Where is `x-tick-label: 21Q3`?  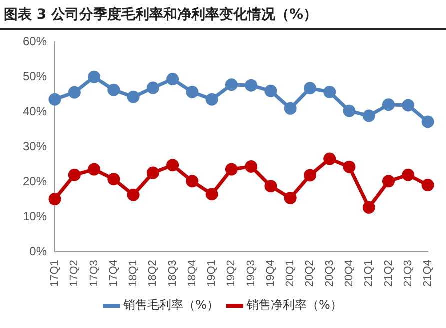
x-tick-label: 21Q3 is located at coordinates (408, 274).